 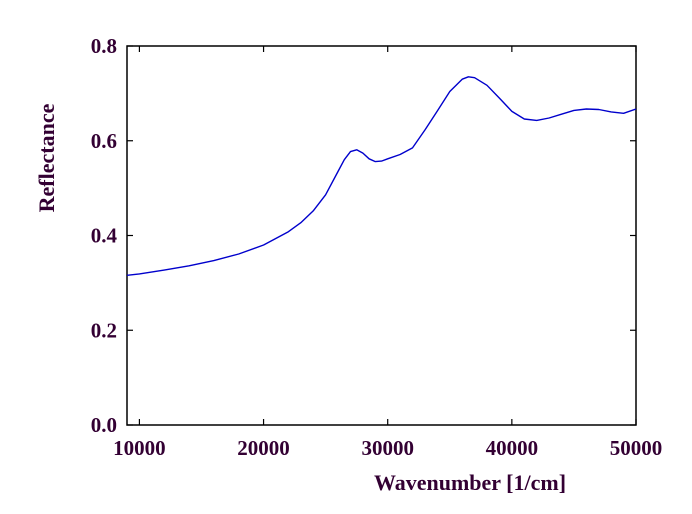 What do you see at coordinates (46, 157) in the screenshot?
I see `y-axis-title: Reflectance` at bounding box center [46, 157].